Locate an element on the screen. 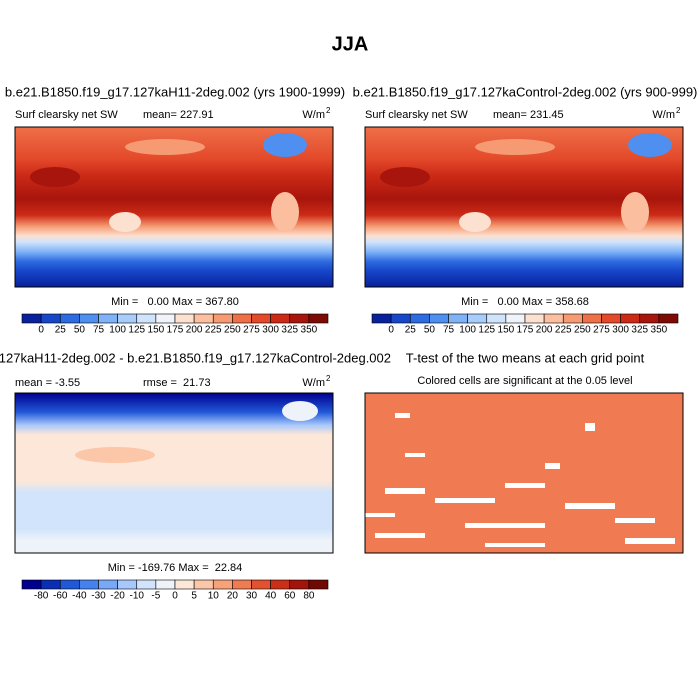  colorbar-label: 80 is located at coordinates (309, 596).